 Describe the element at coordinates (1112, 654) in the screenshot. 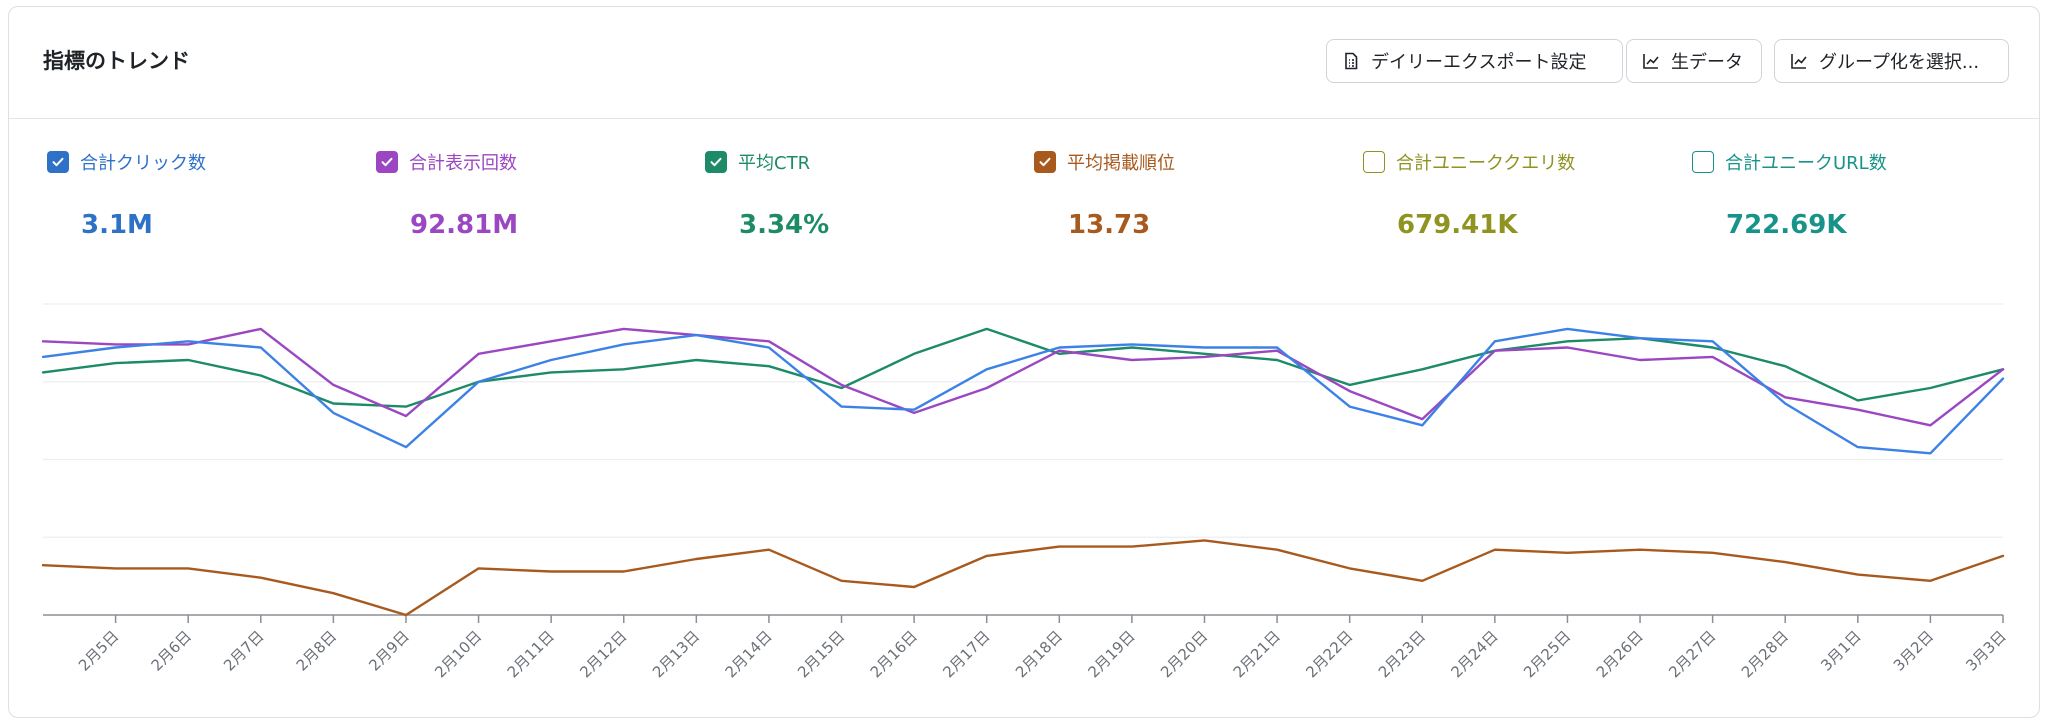

I see `x-tick-label: 2月19日` at that location.